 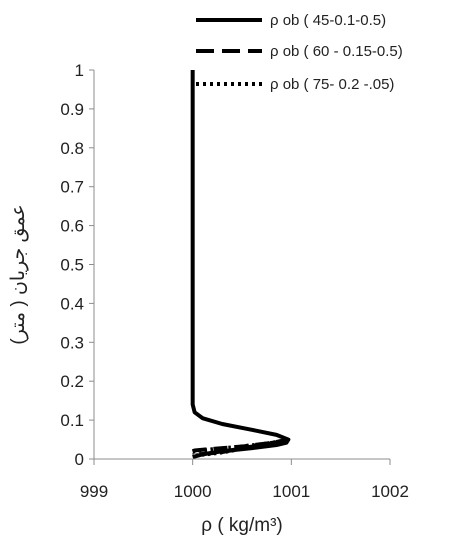 What do you see at coordinates (79, 70) in the screenshot?
I see `y-tick-label: 1` at bounding box center [79, 70].